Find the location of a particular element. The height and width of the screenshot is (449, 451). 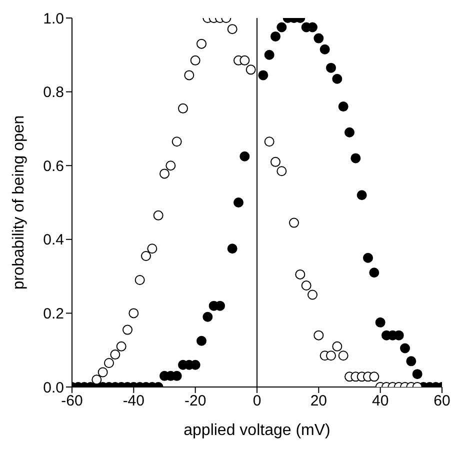

y-tick-label: 0.2 is located at coordinates (53, 314).